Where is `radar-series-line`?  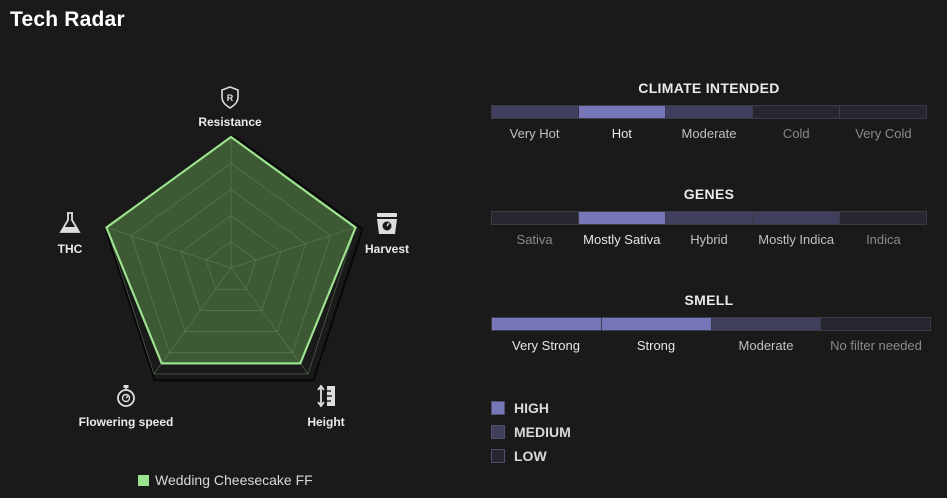 radar-series-line is located at coordinates (231, 250).